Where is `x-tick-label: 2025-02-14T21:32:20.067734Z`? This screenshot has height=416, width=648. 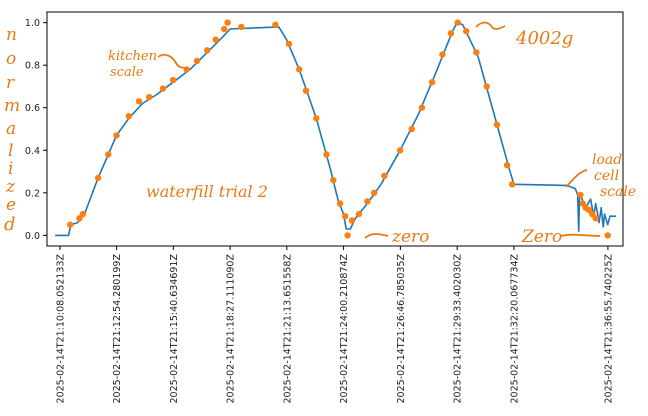
x-tick-label: 2025-02-14T21:32:20.067734Z is located at coordinates (514, 329).